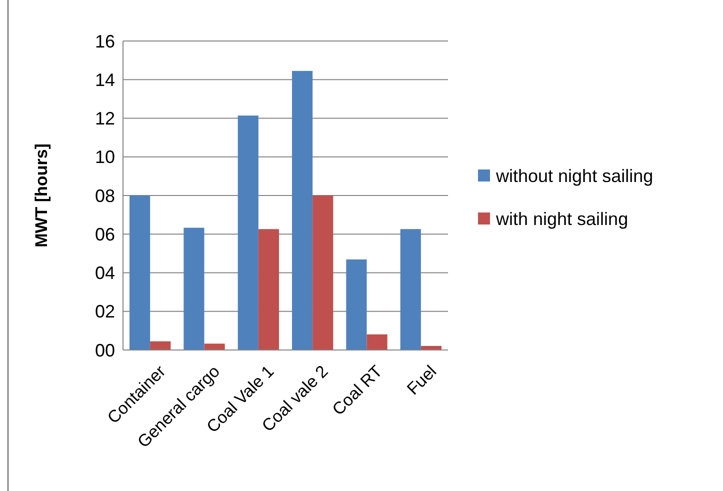 The height and width of the screenshot is (491, 723). I want to click on y-tick-label: 08, so click(104, 196).